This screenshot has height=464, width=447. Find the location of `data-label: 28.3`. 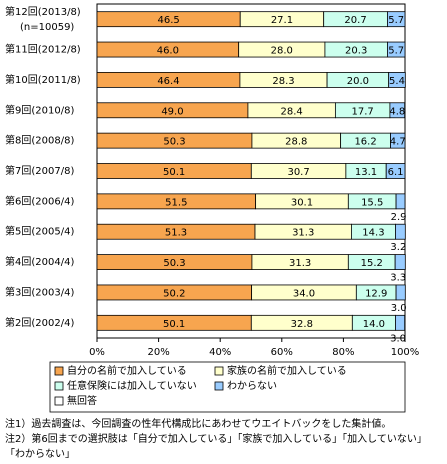

data-label: 28.3 is located at coordinates (283, 81).